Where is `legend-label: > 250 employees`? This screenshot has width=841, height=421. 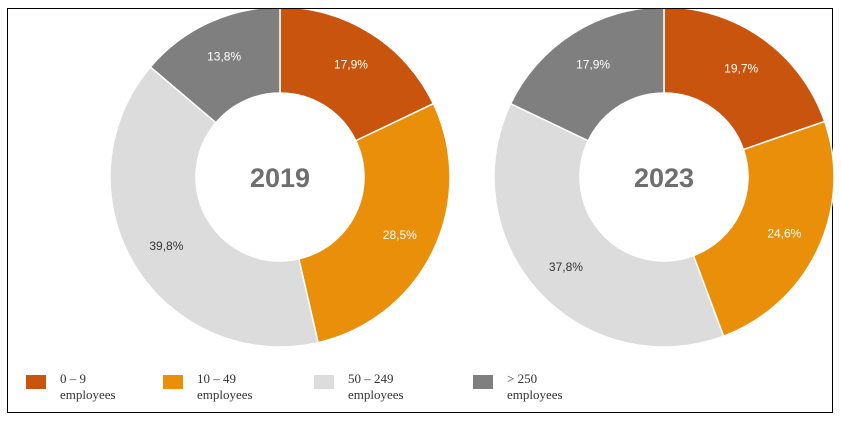
legend-label: > 250 employees is located at coordinates (535, 386).